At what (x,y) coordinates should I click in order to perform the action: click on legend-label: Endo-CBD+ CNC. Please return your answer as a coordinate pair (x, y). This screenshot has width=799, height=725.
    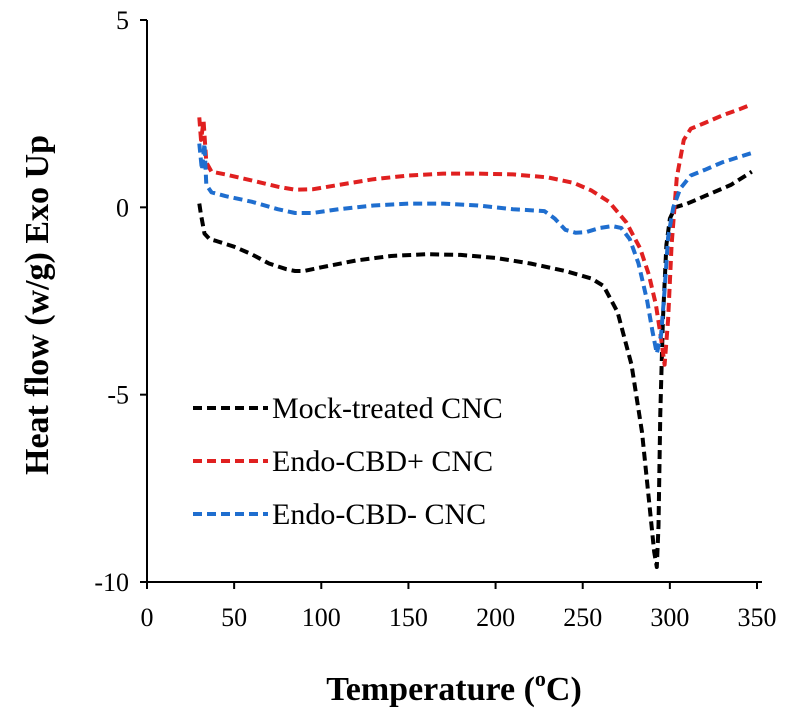
    Looking at the image, I should click on (382, 461).